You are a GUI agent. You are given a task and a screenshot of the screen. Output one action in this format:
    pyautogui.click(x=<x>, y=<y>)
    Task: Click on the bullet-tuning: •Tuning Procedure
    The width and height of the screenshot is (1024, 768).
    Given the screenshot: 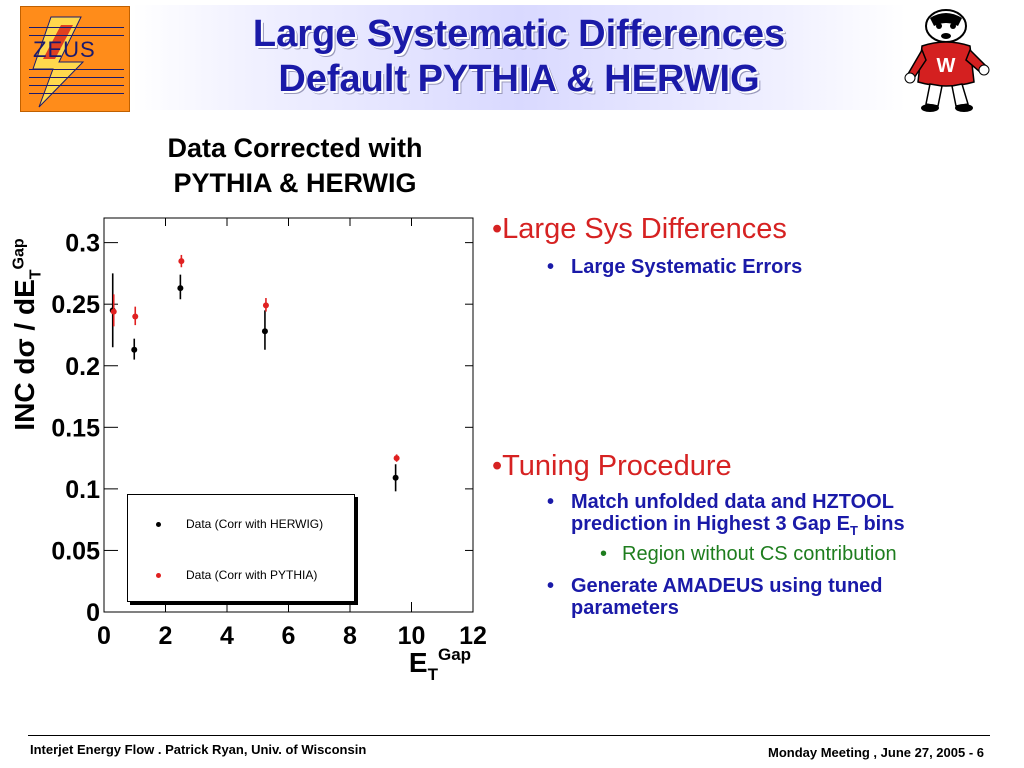 What is the action you would take?
    pyautogui.click(x=612, y=466)
    